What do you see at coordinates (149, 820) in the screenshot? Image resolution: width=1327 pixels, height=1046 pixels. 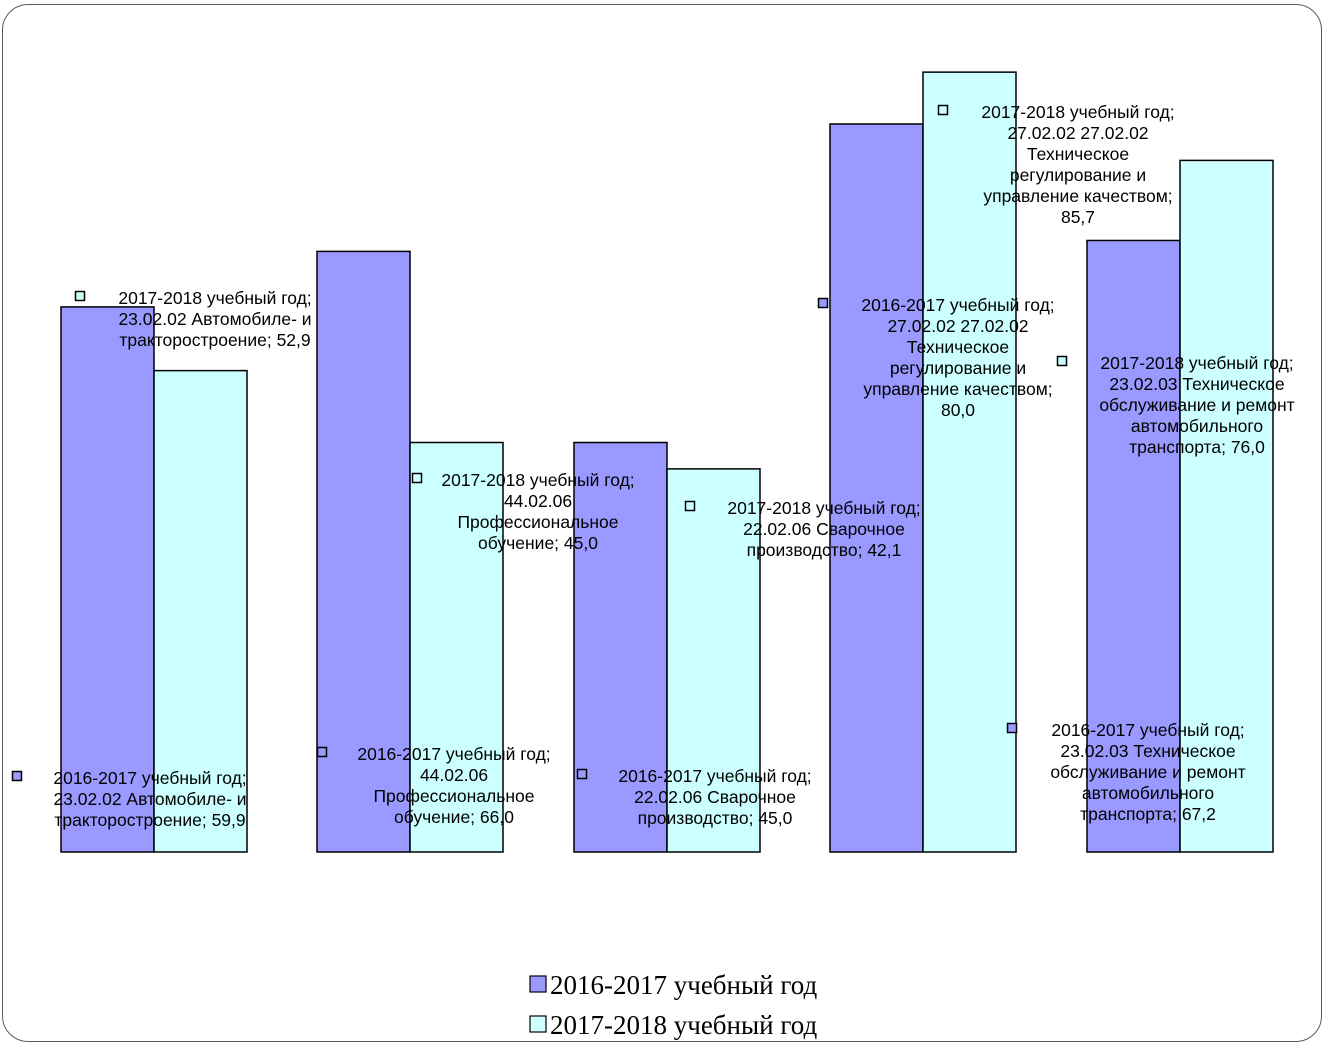 I see `data-label-line: тракторостроение; 59,9` at bounding box center [149, 820].